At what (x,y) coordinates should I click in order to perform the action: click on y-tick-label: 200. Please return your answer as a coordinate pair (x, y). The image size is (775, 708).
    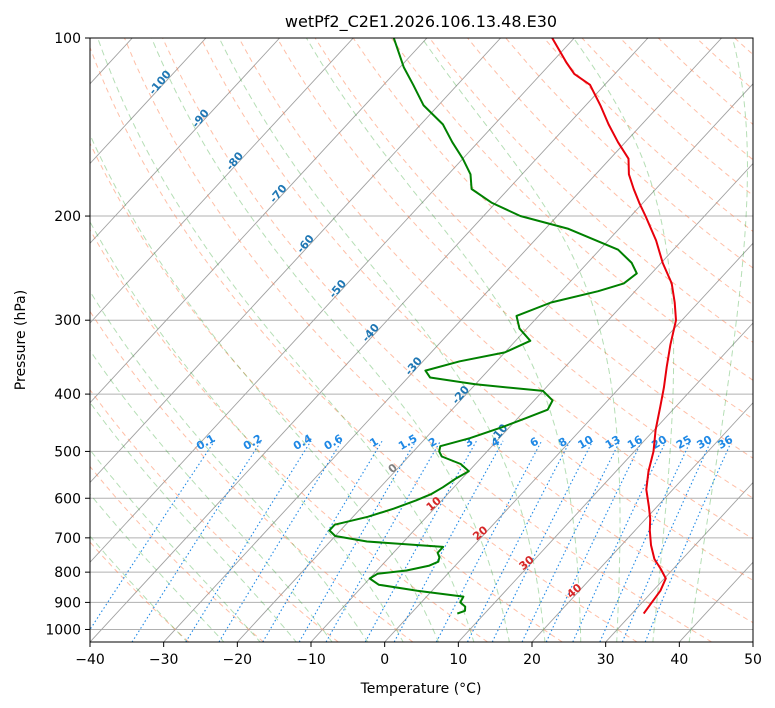
    Looking at the image, I should click on (67, 217).